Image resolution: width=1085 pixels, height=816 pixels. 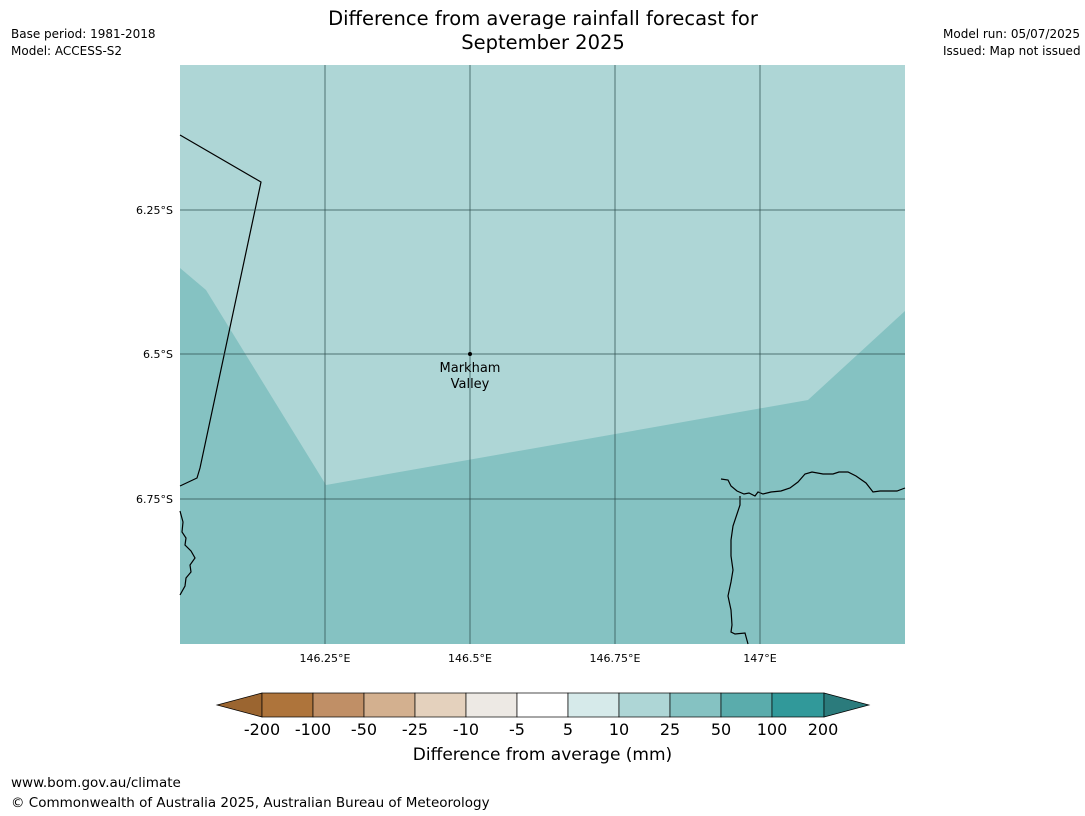 I want to click on colorbar-extend-low, so click(x=239, y=705).